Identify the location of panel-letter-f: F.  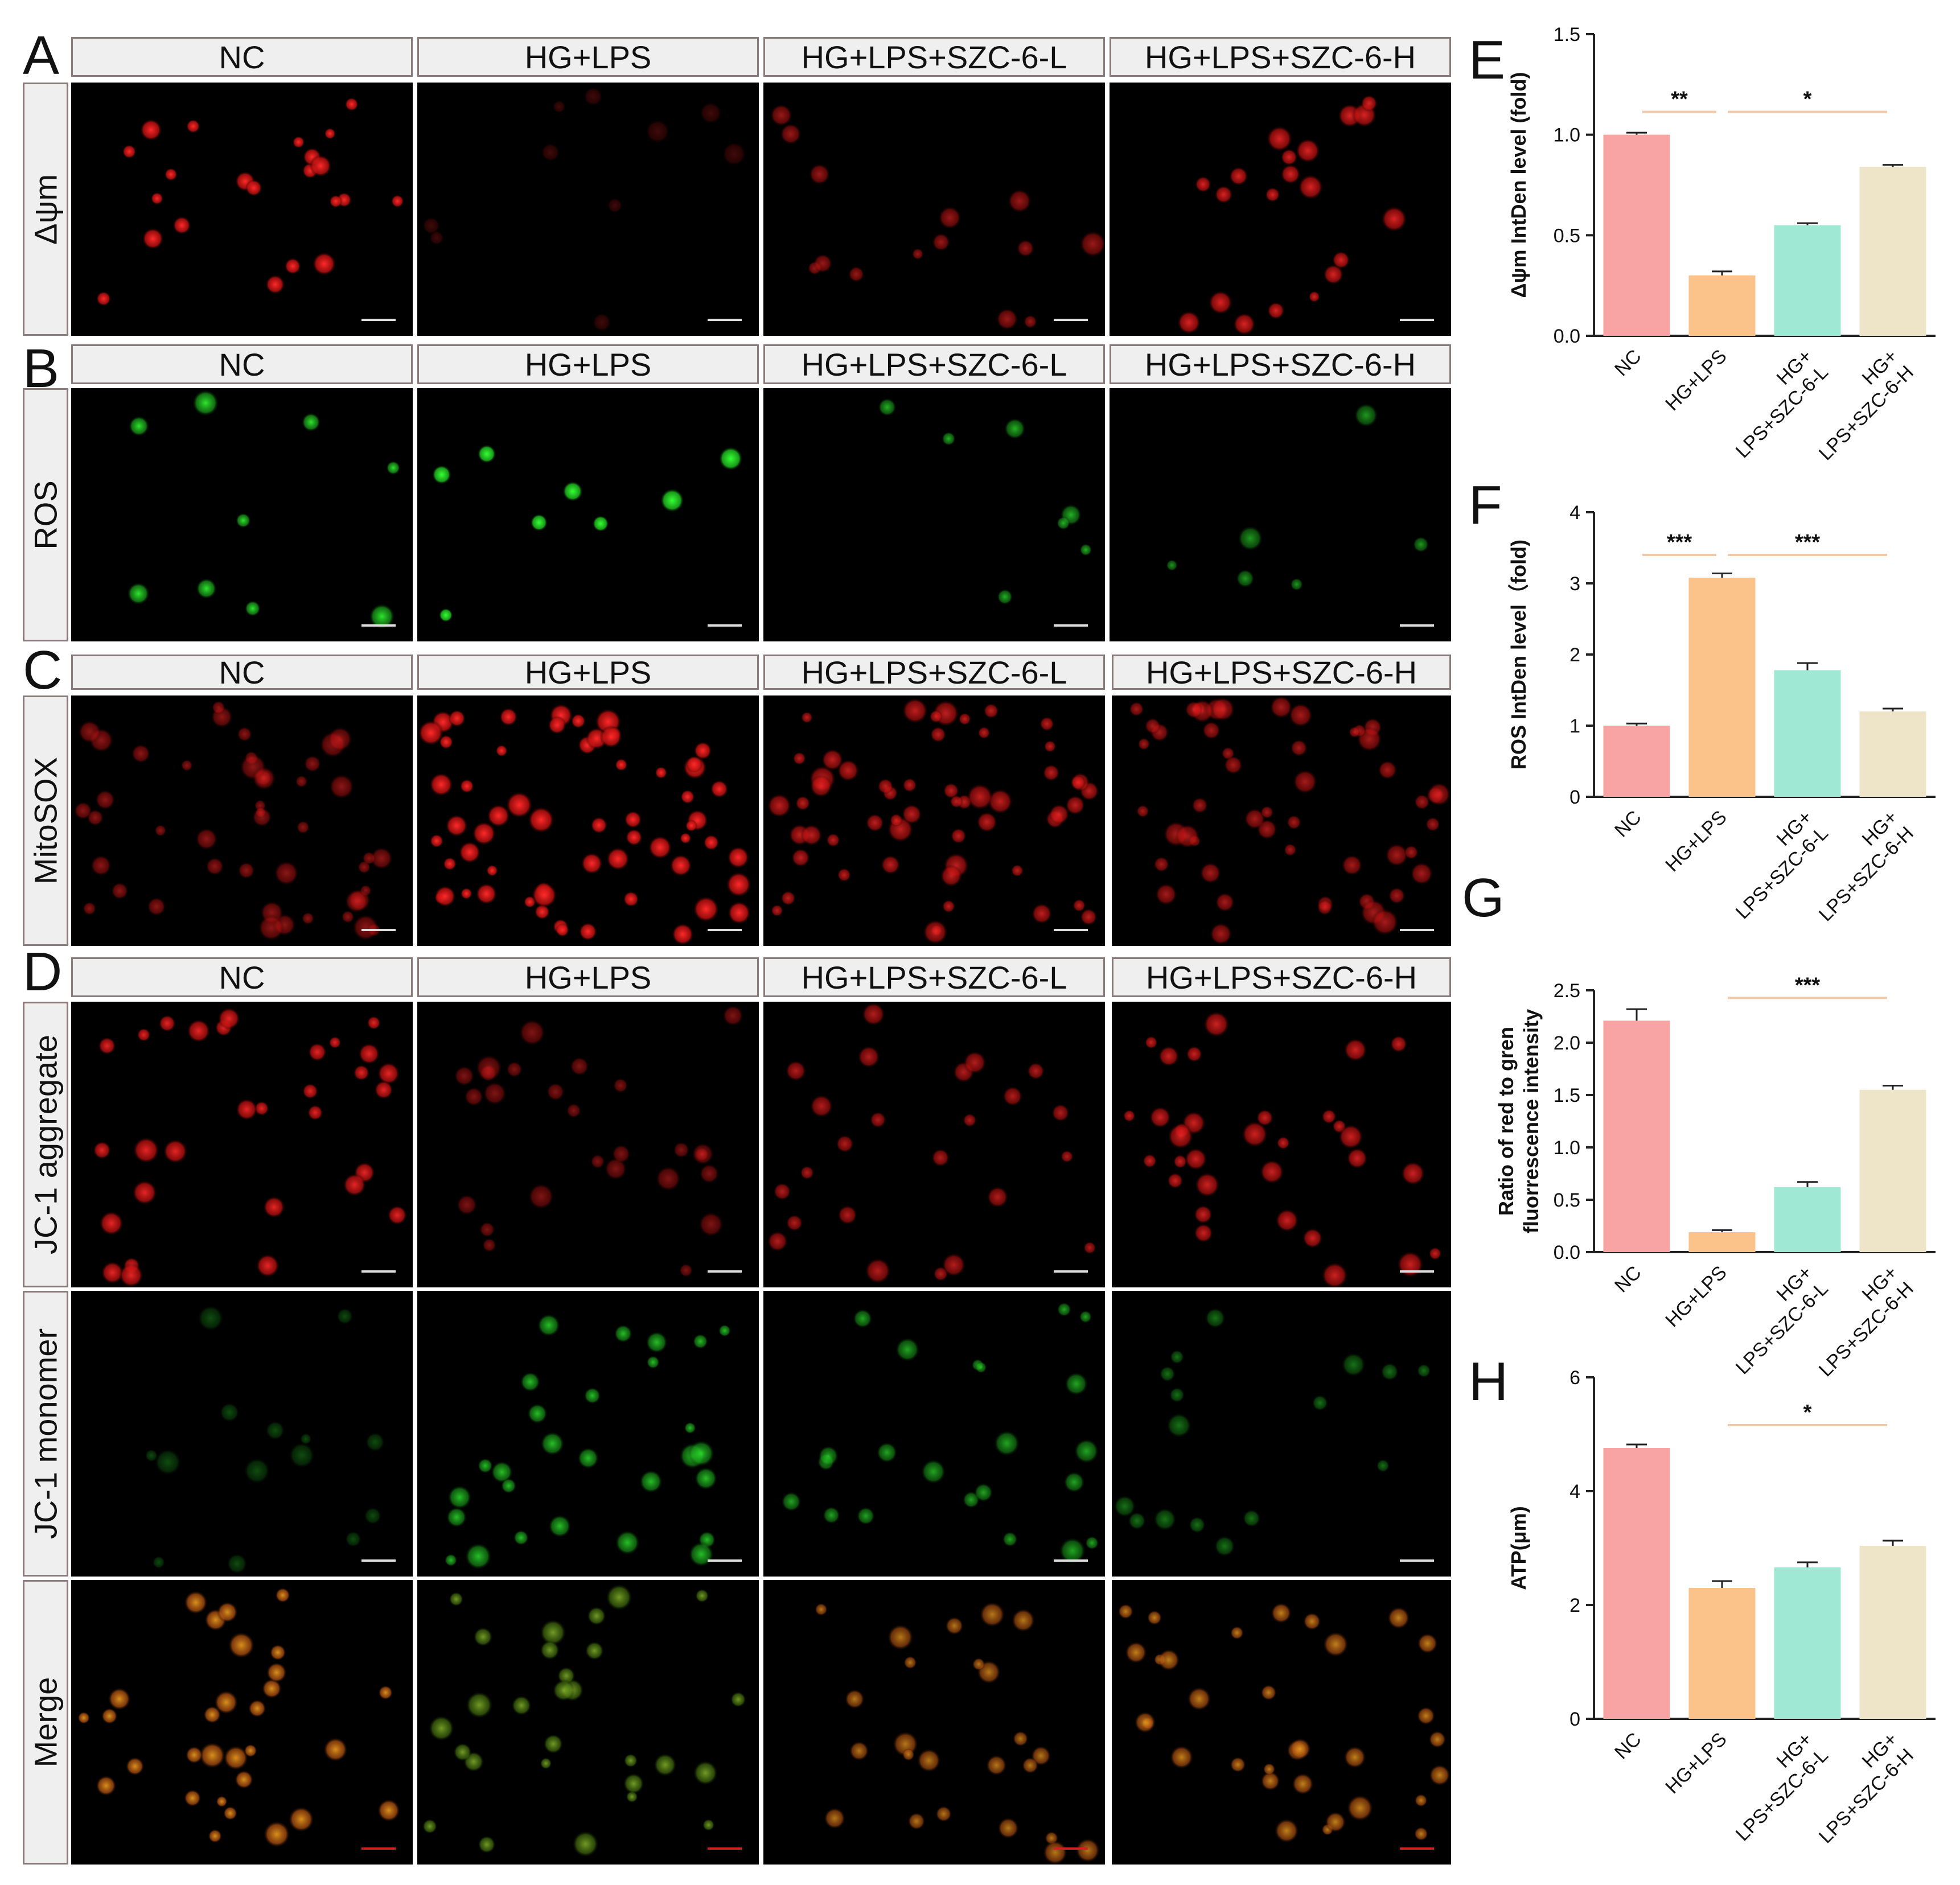
(1485, 506).